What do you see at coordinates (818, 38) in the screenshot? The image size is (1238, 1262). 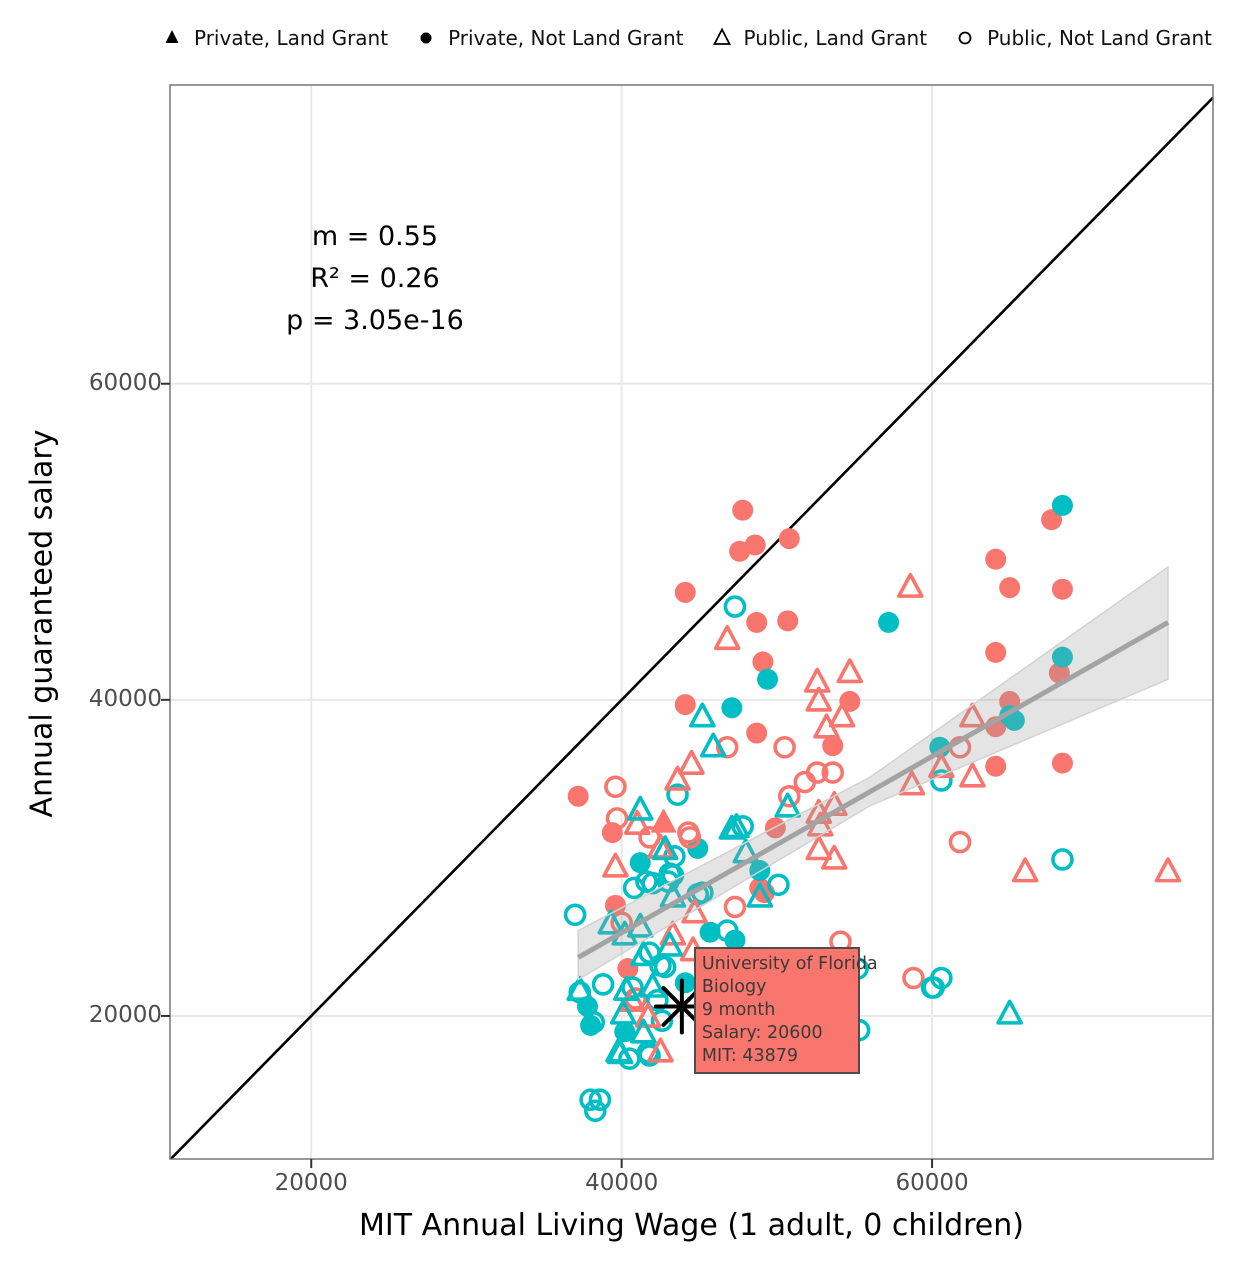 I see `legend-item-public-land-grant: Public, Land Grant` at bounding box center [818, 38].